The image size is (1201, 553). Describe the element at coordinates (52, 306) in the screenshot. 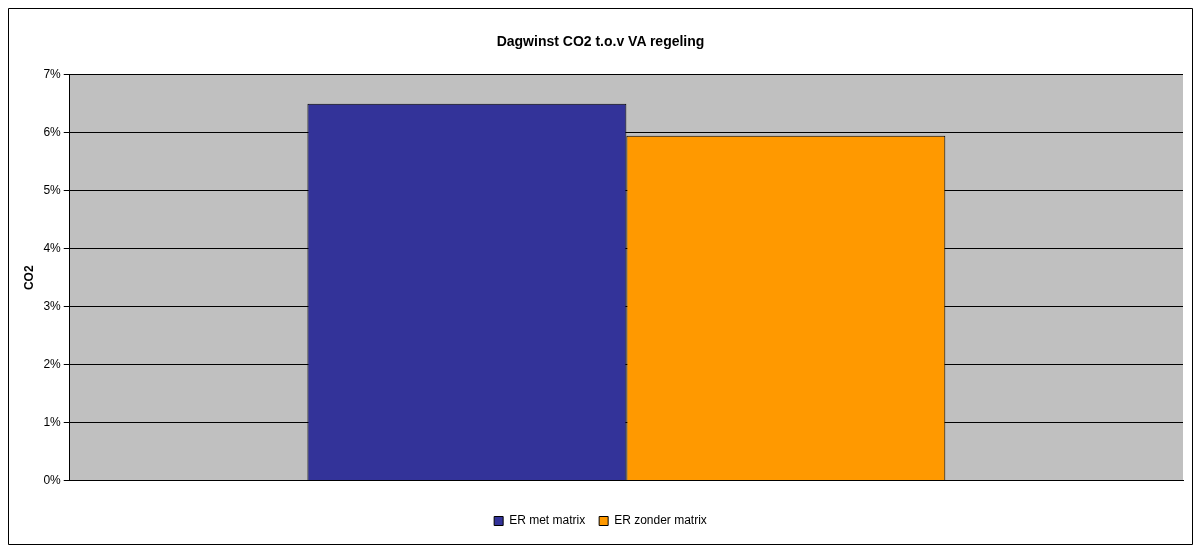

I see `y-tick-label: 3%` at that location.